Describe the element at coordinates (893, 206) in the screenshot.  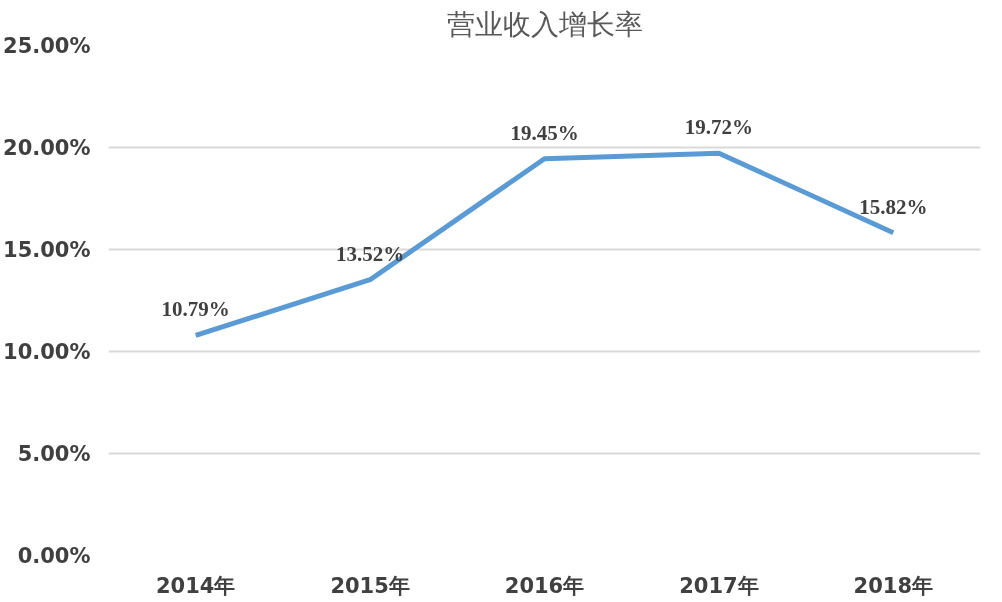
I see `data-label: 15.82%` at that location.